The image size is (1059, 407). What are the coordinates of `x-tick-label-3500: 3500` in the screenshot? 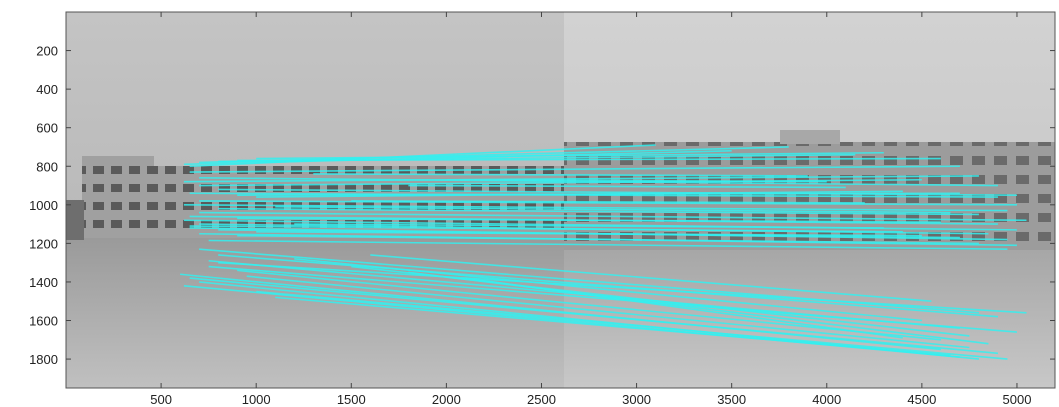 It's located at (731, 399).